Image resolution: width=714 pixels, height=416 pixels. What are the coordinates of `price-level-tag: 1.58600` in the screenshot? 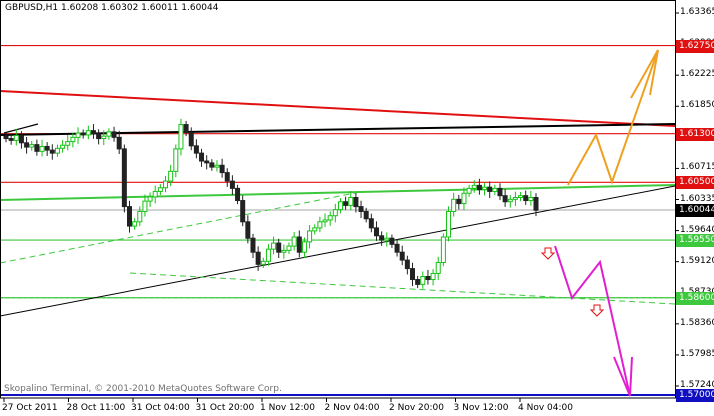 It's located at (695, 298).